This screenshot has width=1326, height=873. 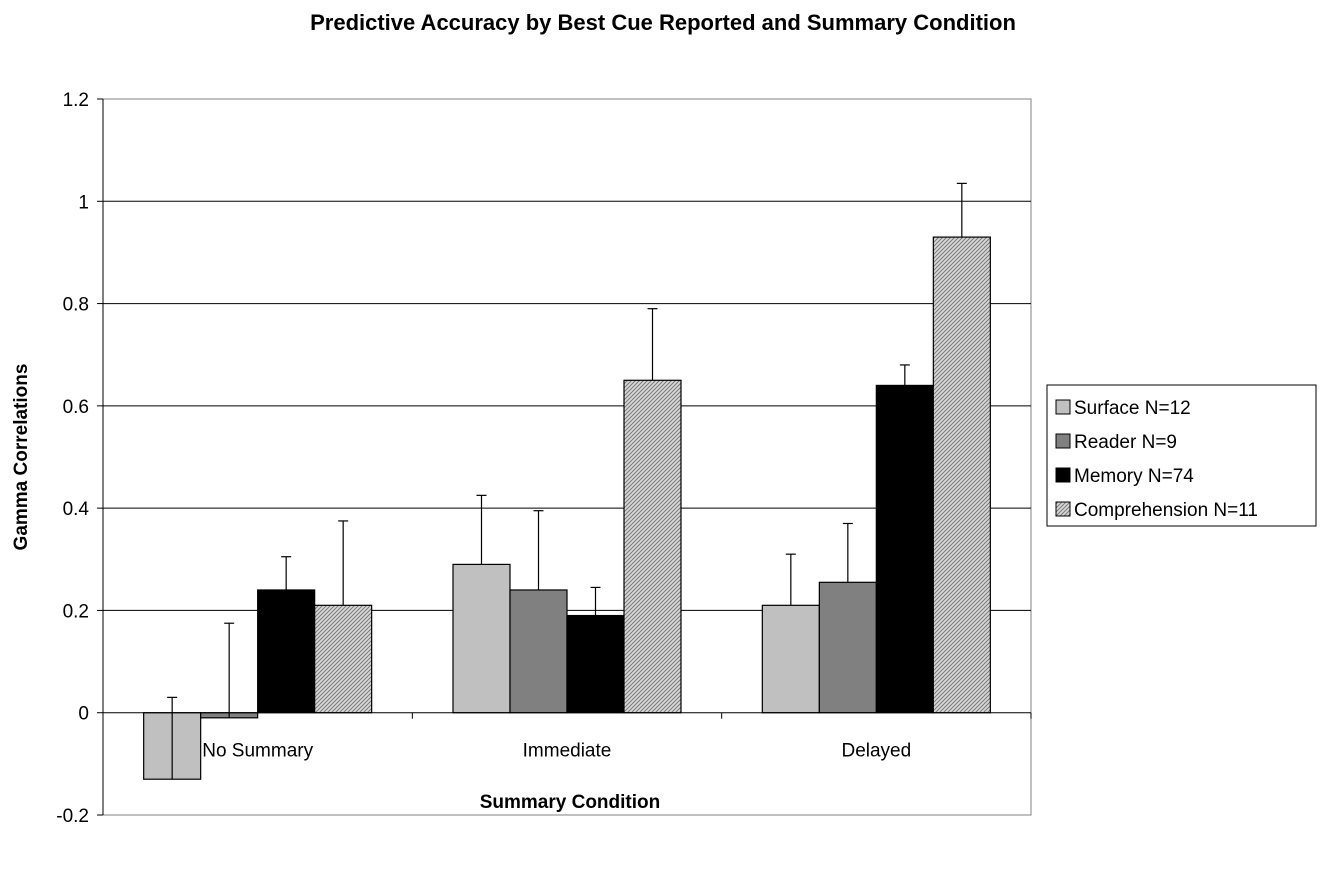 What do you see at coordinates (876, 751) in the screenshot?
I see `x-tick-label: Delayed` at bounding box center [876, 751].